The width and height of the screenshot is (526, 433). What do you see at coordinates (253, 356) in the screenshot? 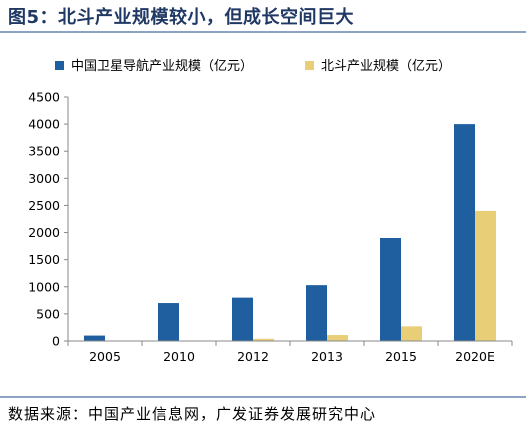
I see `x-tick-label: 2012` at bounding box center [253, 356].